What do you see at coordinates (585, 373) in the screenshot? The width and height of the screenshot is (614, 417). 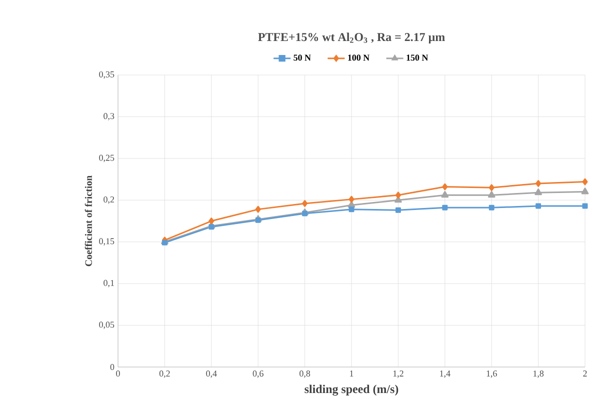 I see `x-tick-label: 2` at bounding box center [585, 373].